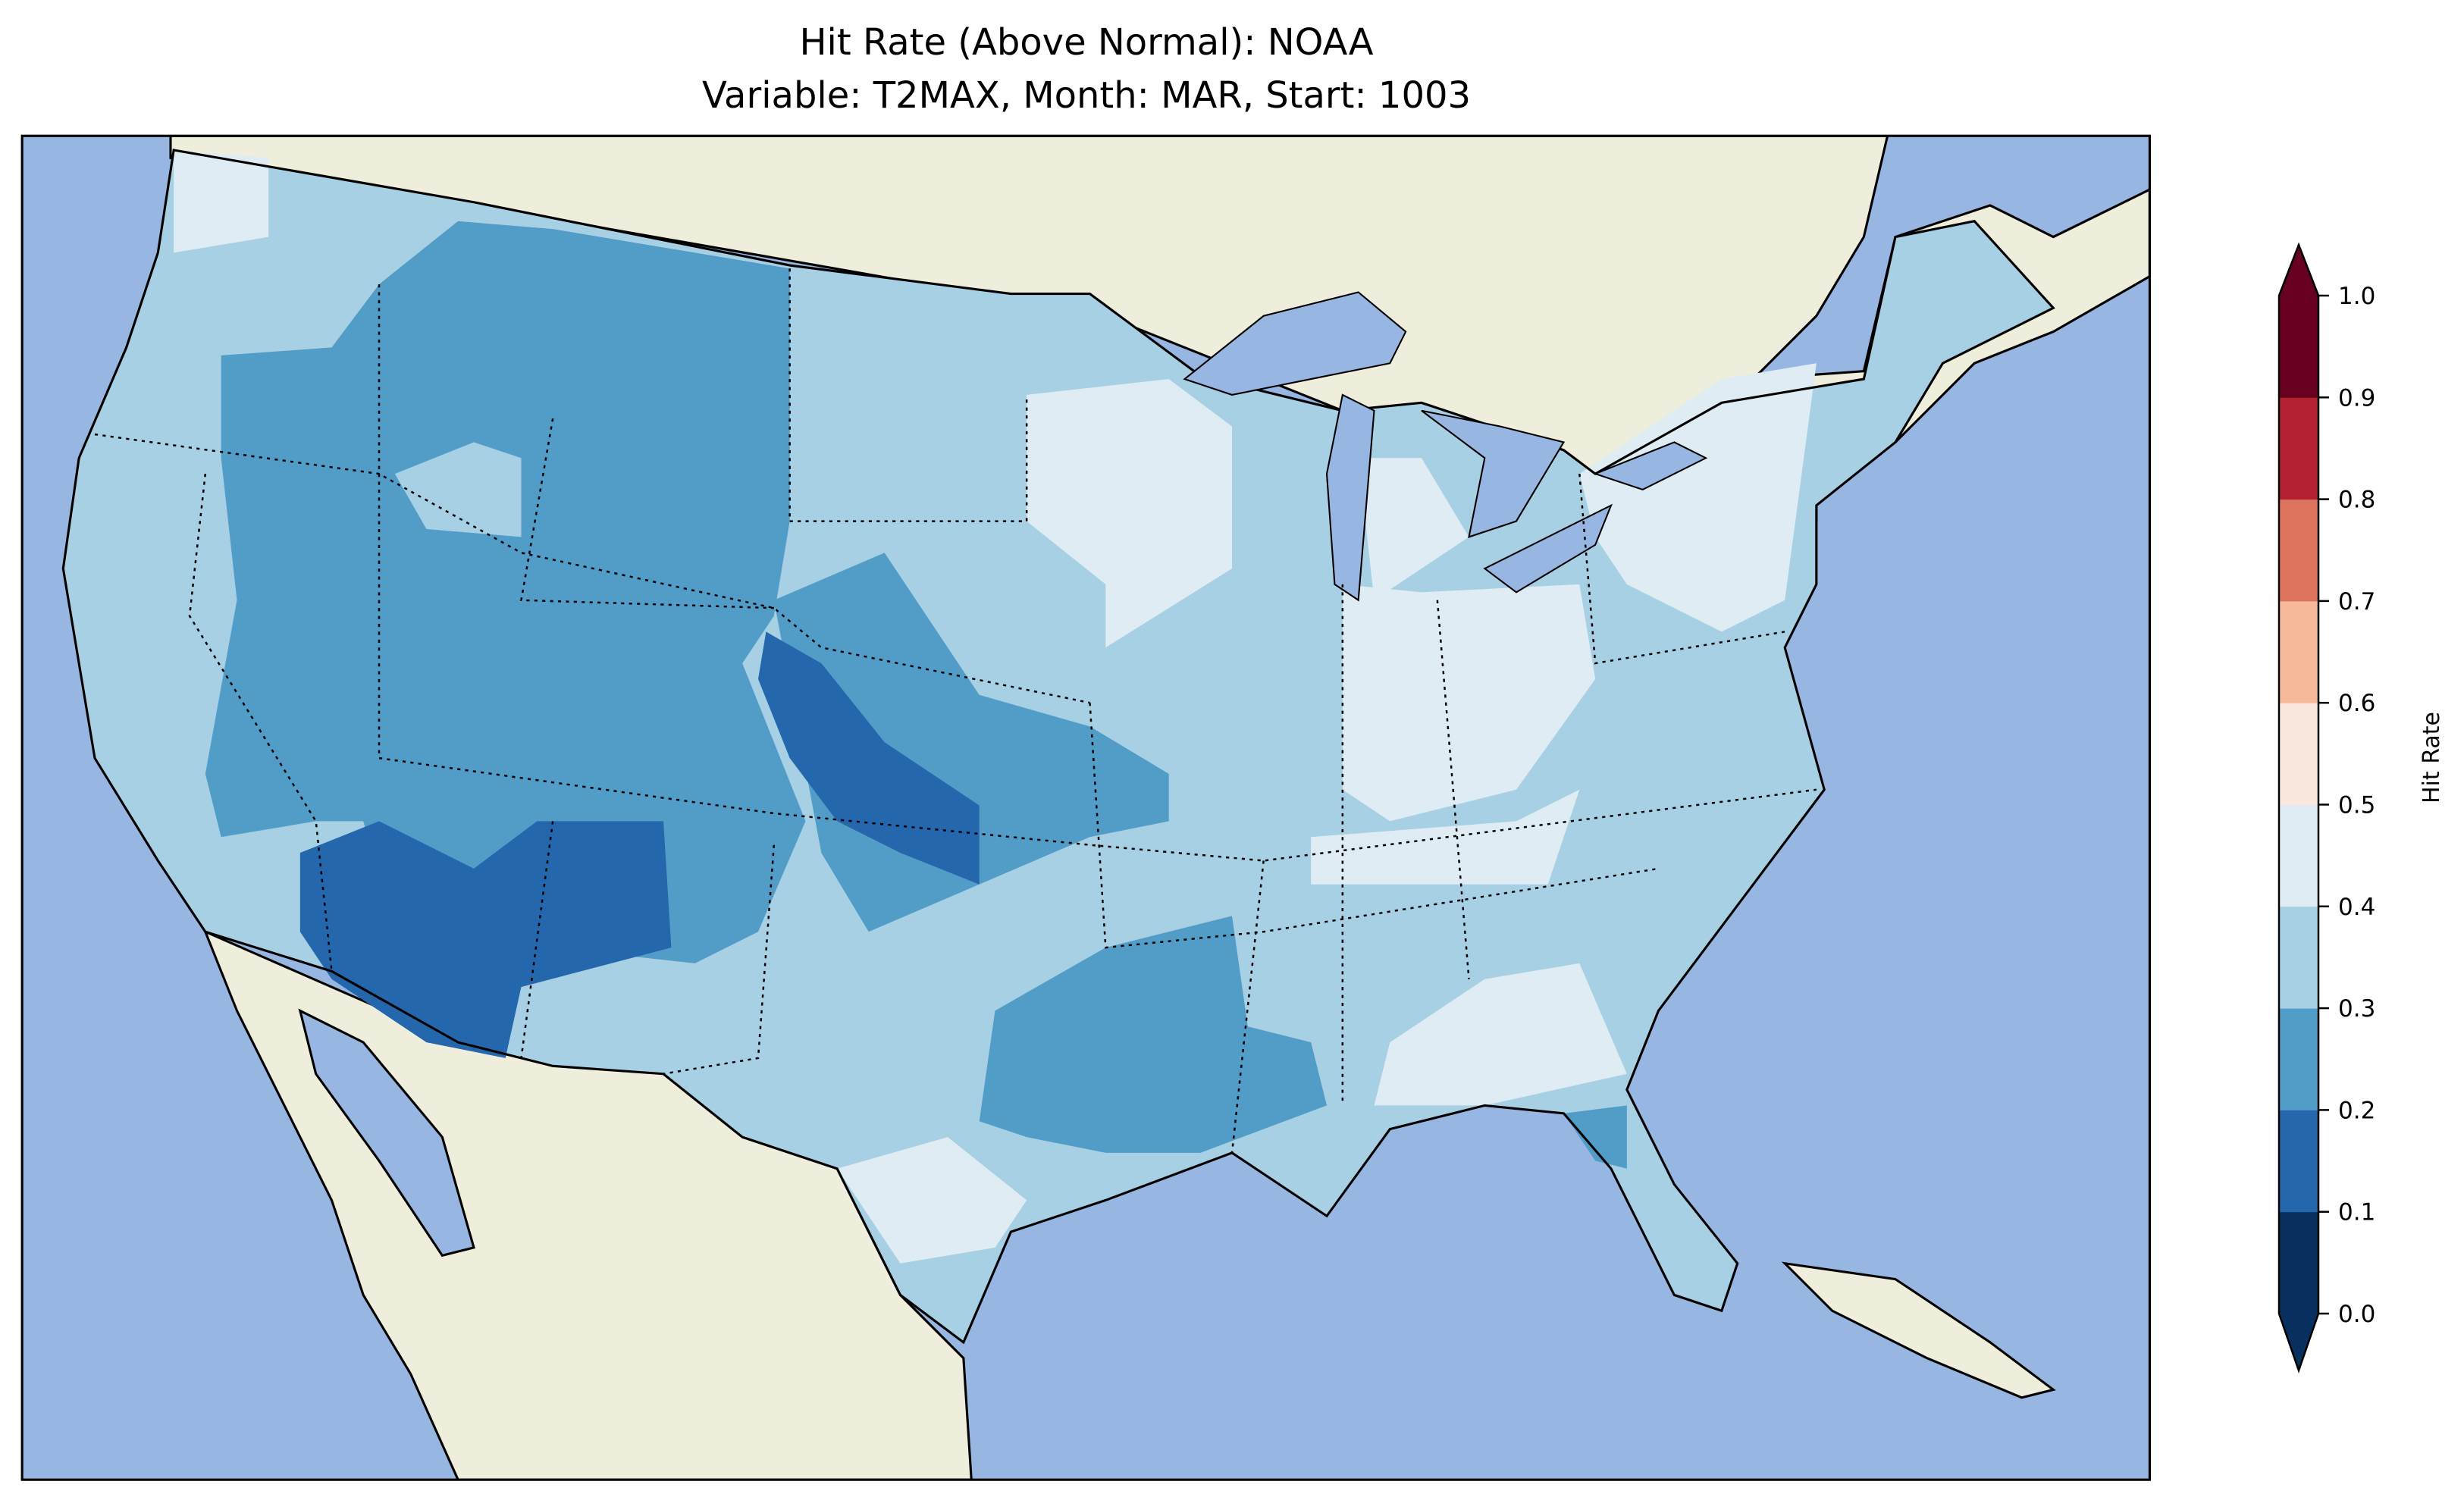 This screenshot has width=2464, height=1494. Describe the element at coordinates (505, 592) in the screenshot. I see `region-0.2-0.3-west` at that location.